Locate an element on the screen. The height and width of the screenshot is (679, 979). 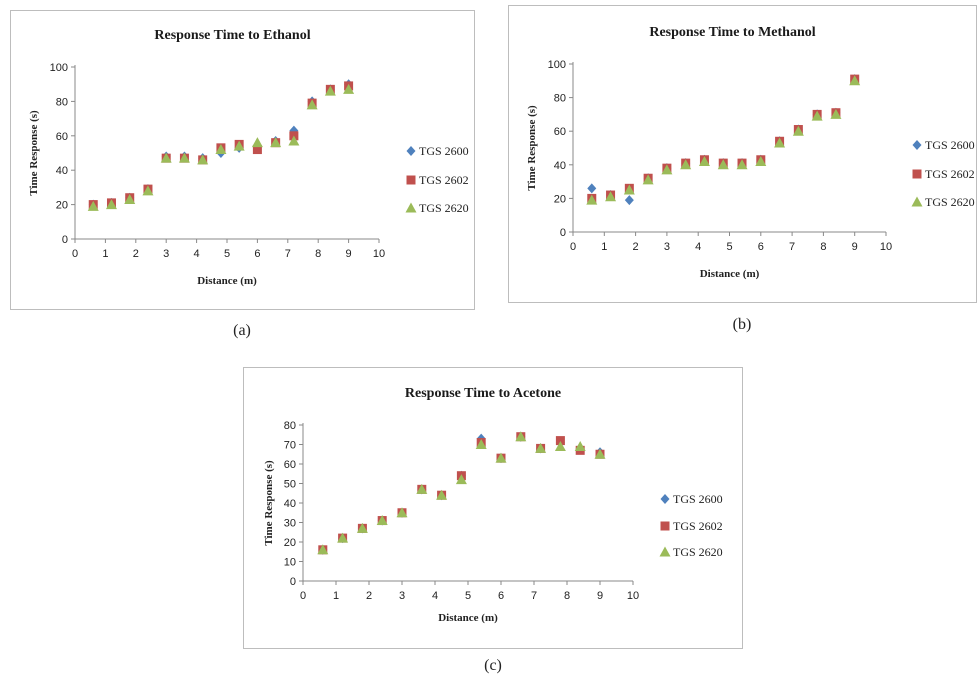
legend-label: TGS 2600 is located at coordinates (698, 499).